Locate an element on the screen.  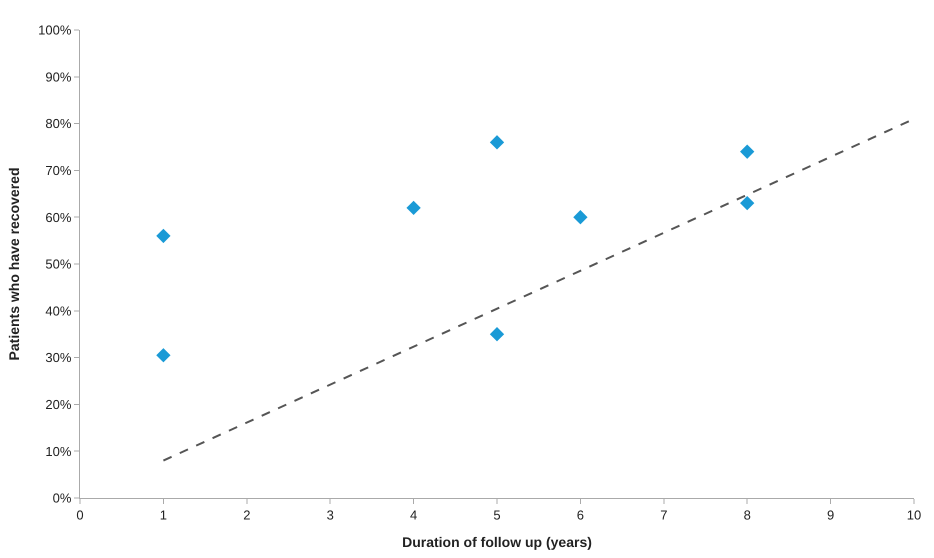
y-tick-label: 50% is located at coordinates (58, 264).